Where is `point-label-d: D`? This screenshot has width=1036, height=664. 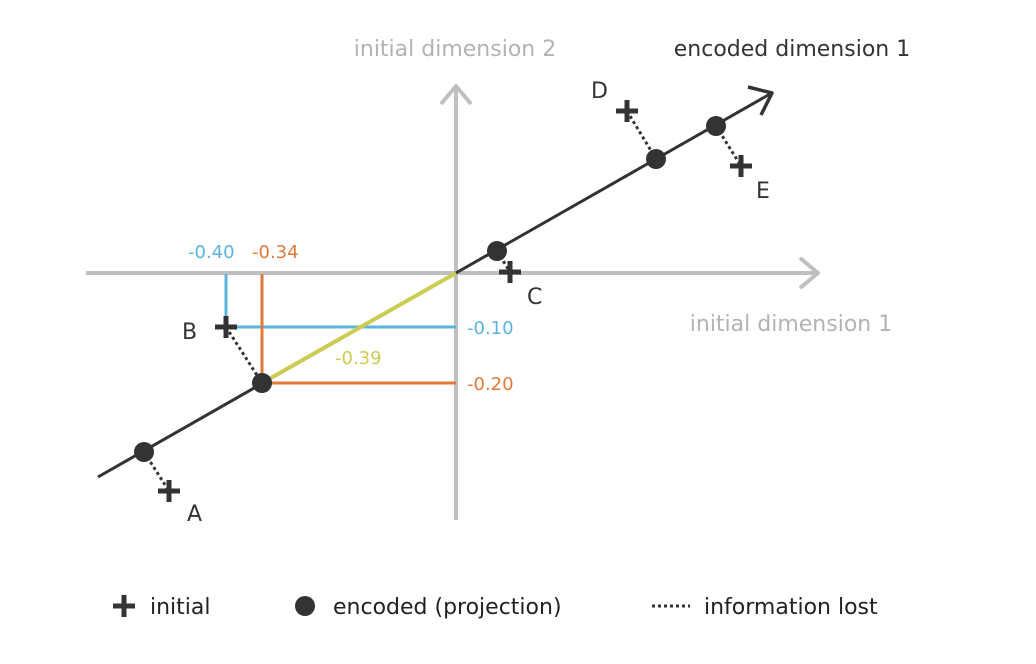 point-label-d: D is located at coordinates (599, 91).